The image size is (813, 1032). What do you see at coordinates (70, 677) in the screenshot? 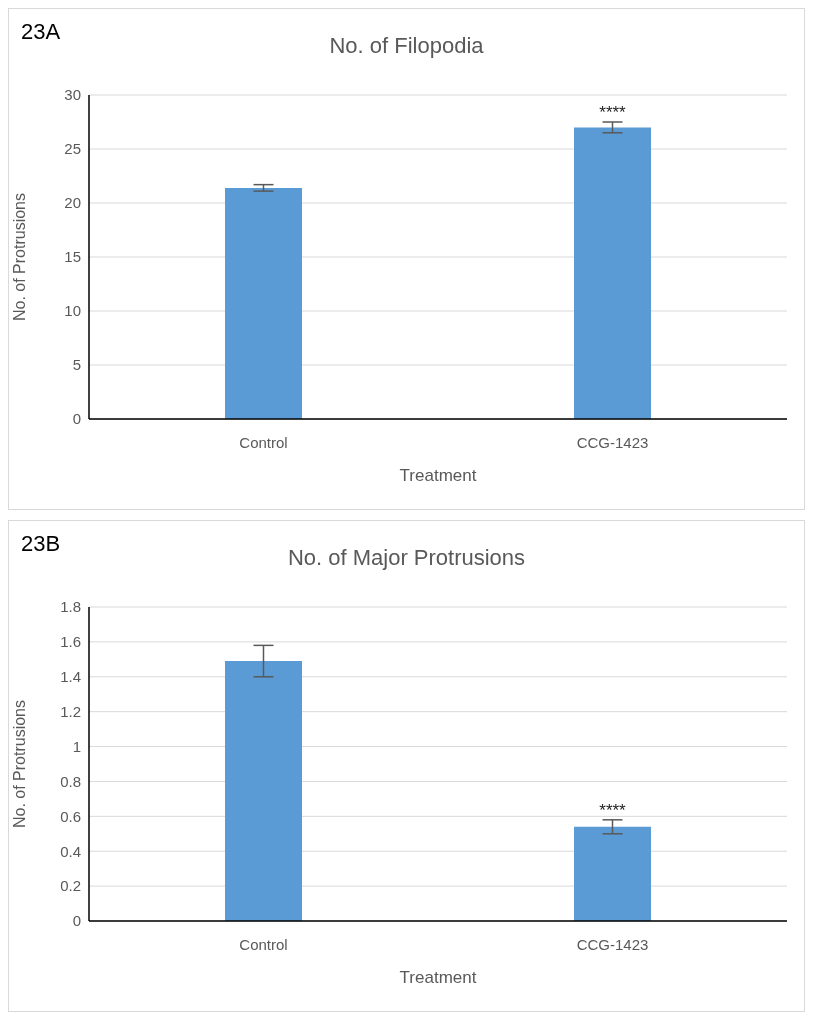
I see `y-tick-label: 1.4` at bounding box center [70, 677].